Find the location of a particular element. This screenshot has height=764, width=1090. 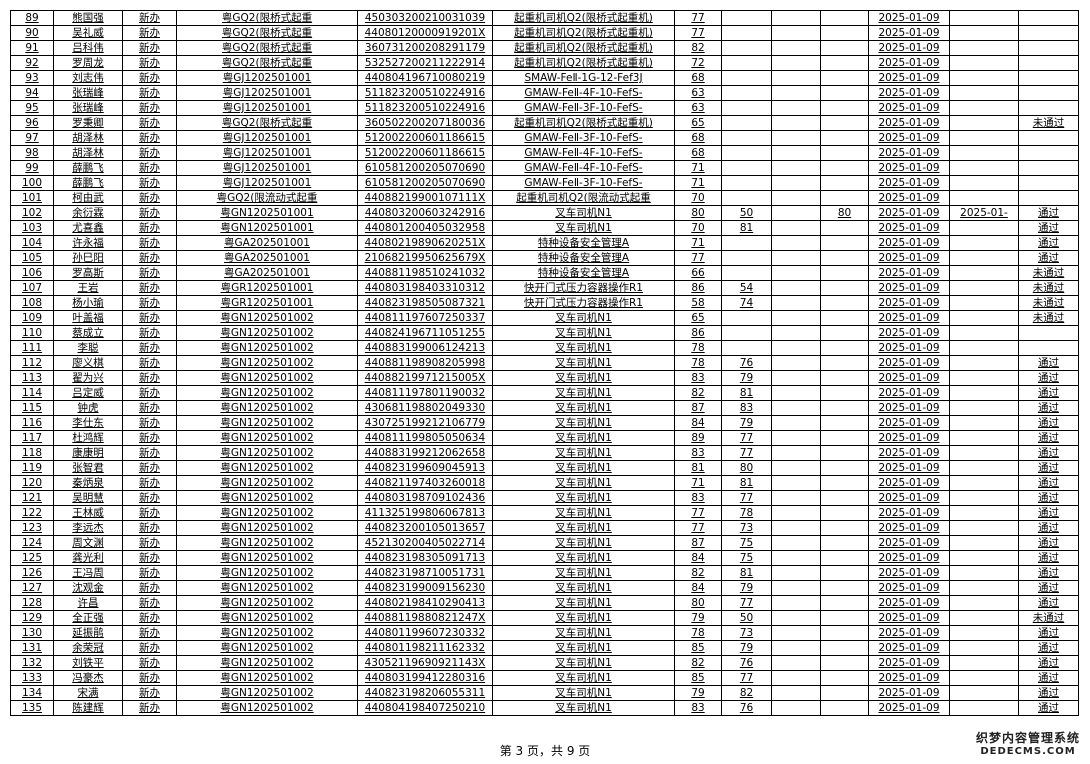

cell-text: 粤GJ1202501001 is located at coordinates (267, 93).